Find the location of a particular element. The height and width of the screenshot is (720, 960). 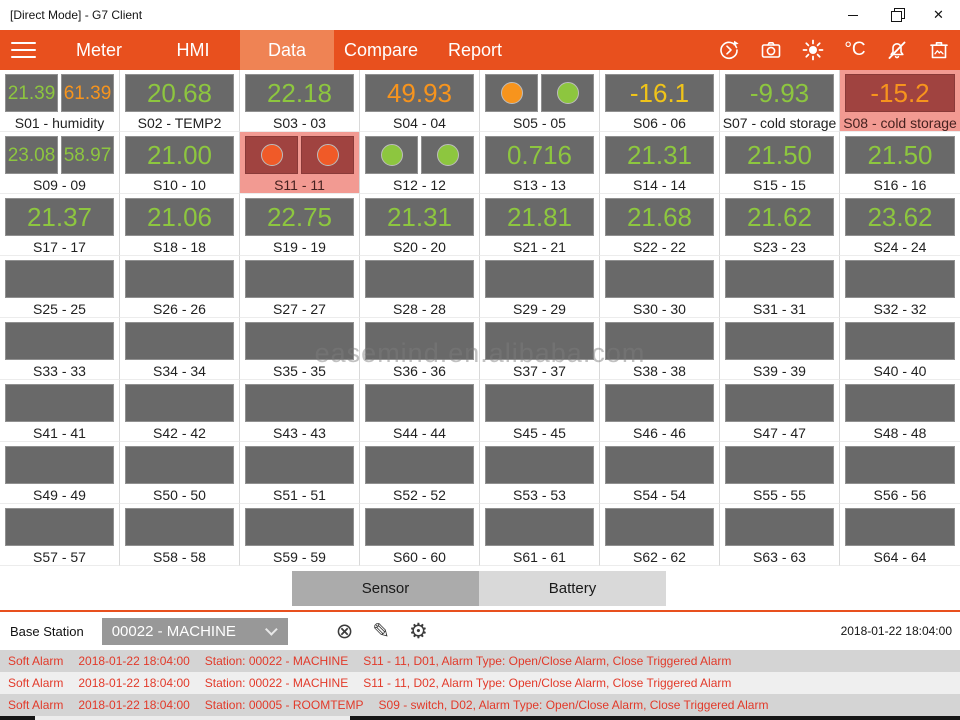

nav-tab-data: Data is located at coordinates (287, 50).